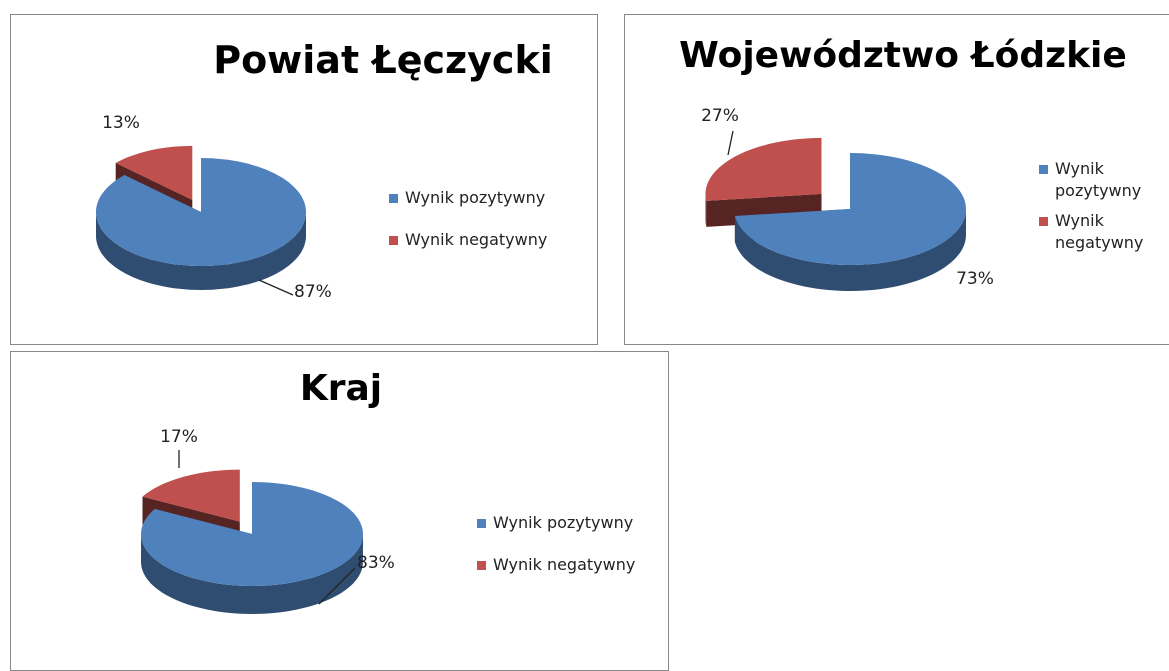  What do you see at coordinates (903, 55) in the screenshot?
I see `chart-title: Województwo Łódzkie` at bounding box center [903, 55].